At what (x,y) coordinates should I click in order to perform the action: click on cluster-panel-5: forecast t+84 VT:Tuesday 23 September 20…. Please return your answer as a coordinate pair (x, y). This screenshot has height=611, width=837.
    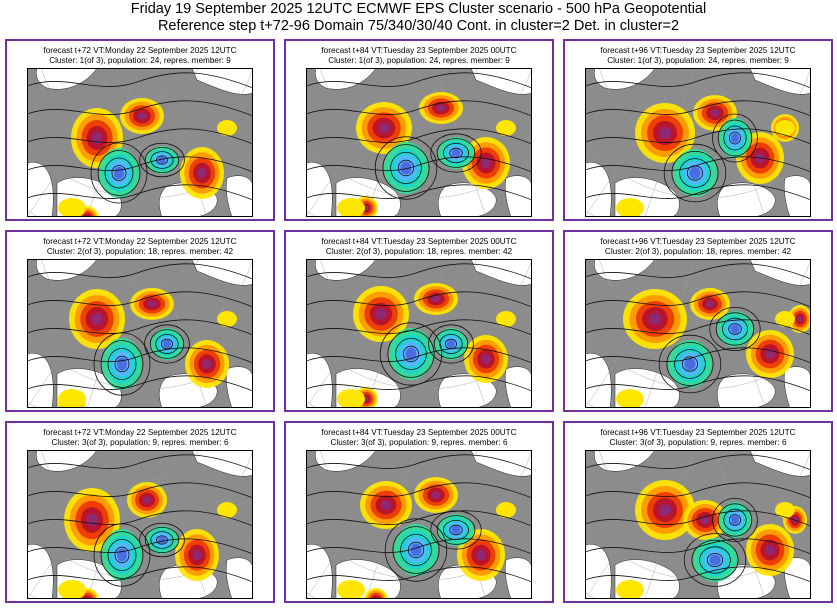
    Looking at the image, I should click on (419, 321).